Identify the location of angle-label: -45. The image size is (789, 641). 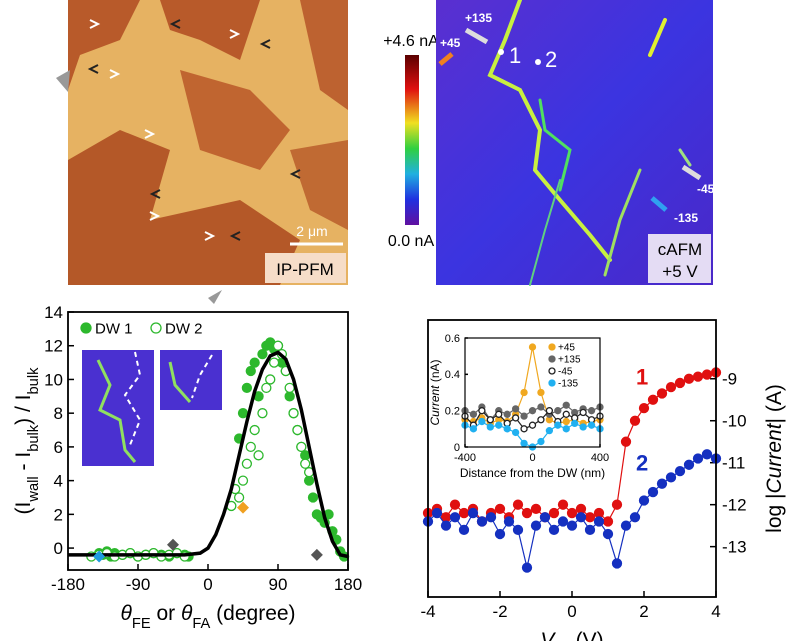
(706, 189).